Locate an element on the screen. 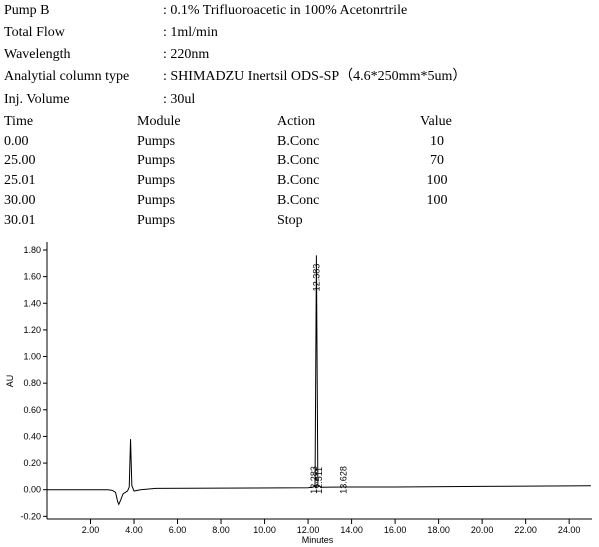 This screenshot has height=547, width=599. x-tick-label: 18.00 is located at coordinates (438, 530).